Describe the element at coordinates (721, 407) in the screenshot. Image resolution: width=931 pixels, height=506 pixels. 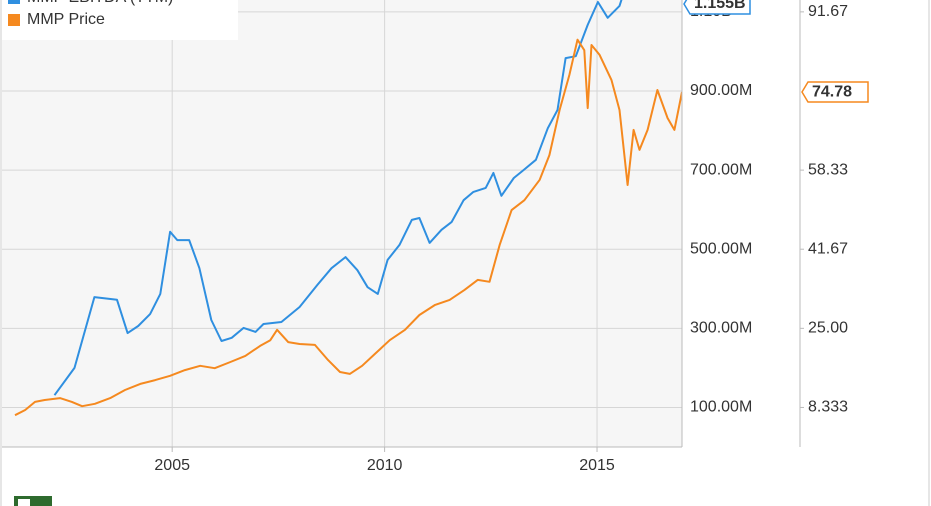
I see `y-tick-label: 100.00M` at that location.